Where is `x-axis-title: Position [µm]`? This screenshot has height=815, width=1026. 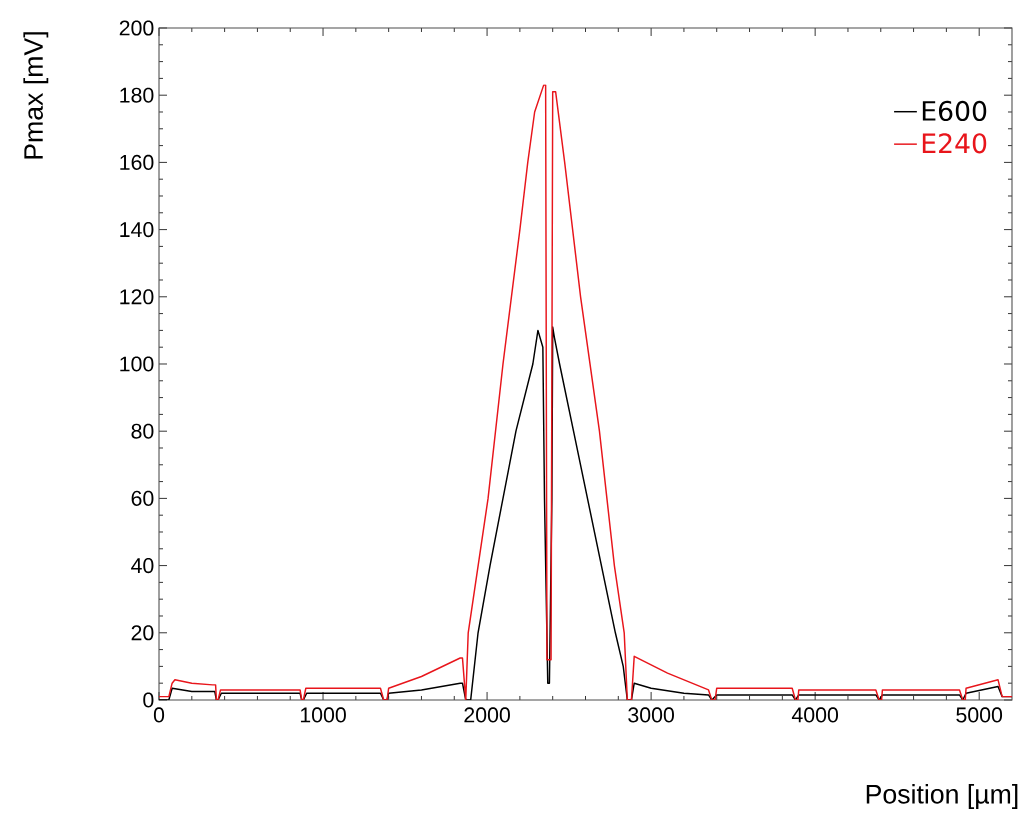 x-axis-title: Position [µm] is located at coordinates (942, 796).